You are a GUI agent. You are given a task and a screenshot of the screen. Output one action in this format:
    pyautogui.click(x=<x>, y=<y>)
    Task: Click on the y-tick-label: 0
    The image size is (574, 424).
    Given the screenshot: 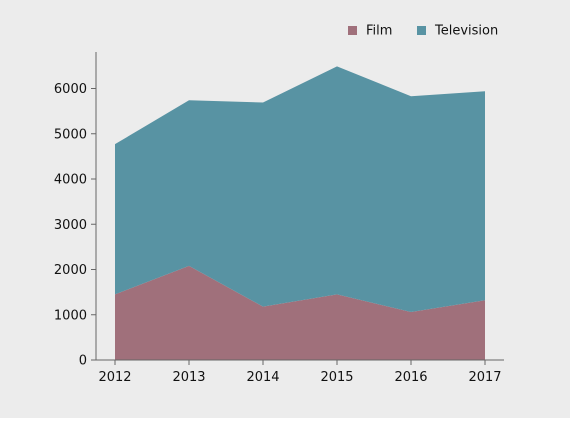 What is the action you would take?
    pyautogui.click(x=83, y=361)
    